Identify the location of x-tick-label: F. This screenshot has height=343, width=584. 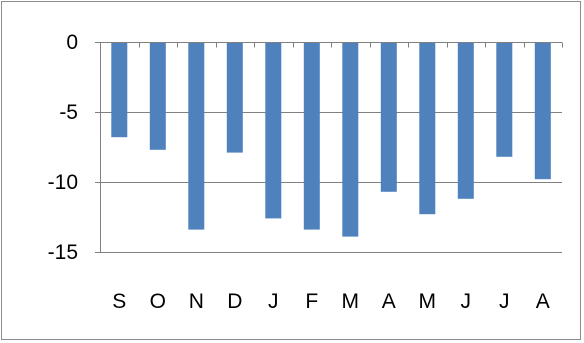
(311, 301).